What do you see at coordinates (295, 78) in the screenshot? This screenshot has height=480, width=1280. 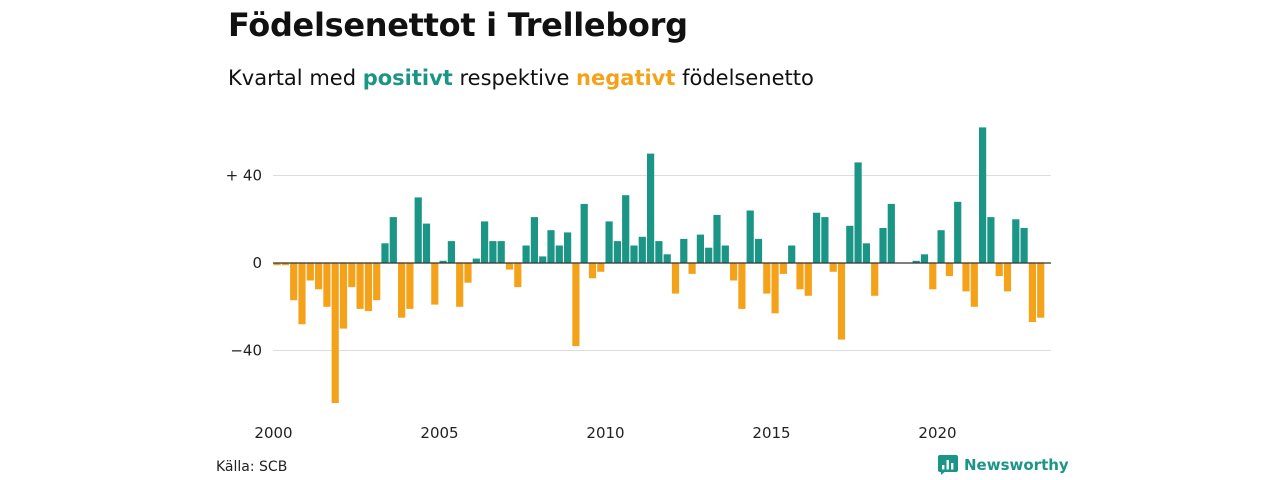 I see `subtitle-prefix: Kvartal med` at bounding box center [295, 78].